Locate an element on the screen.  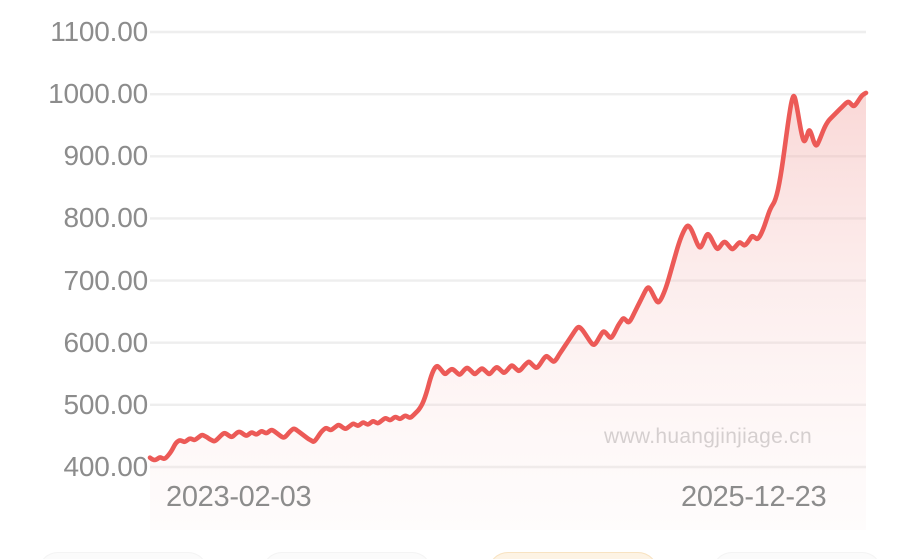
x-tick-label-start: 2023-02-03 is located at coordinates (239, 497).